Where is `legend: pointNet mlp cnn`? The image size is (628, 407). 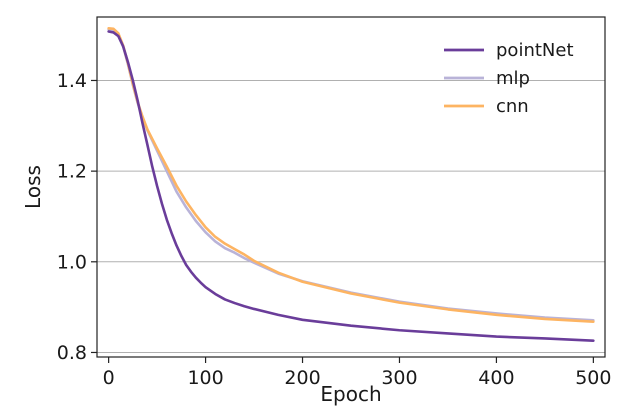
legend: pointNet mlp cnn is located at coordinates (509, 78).